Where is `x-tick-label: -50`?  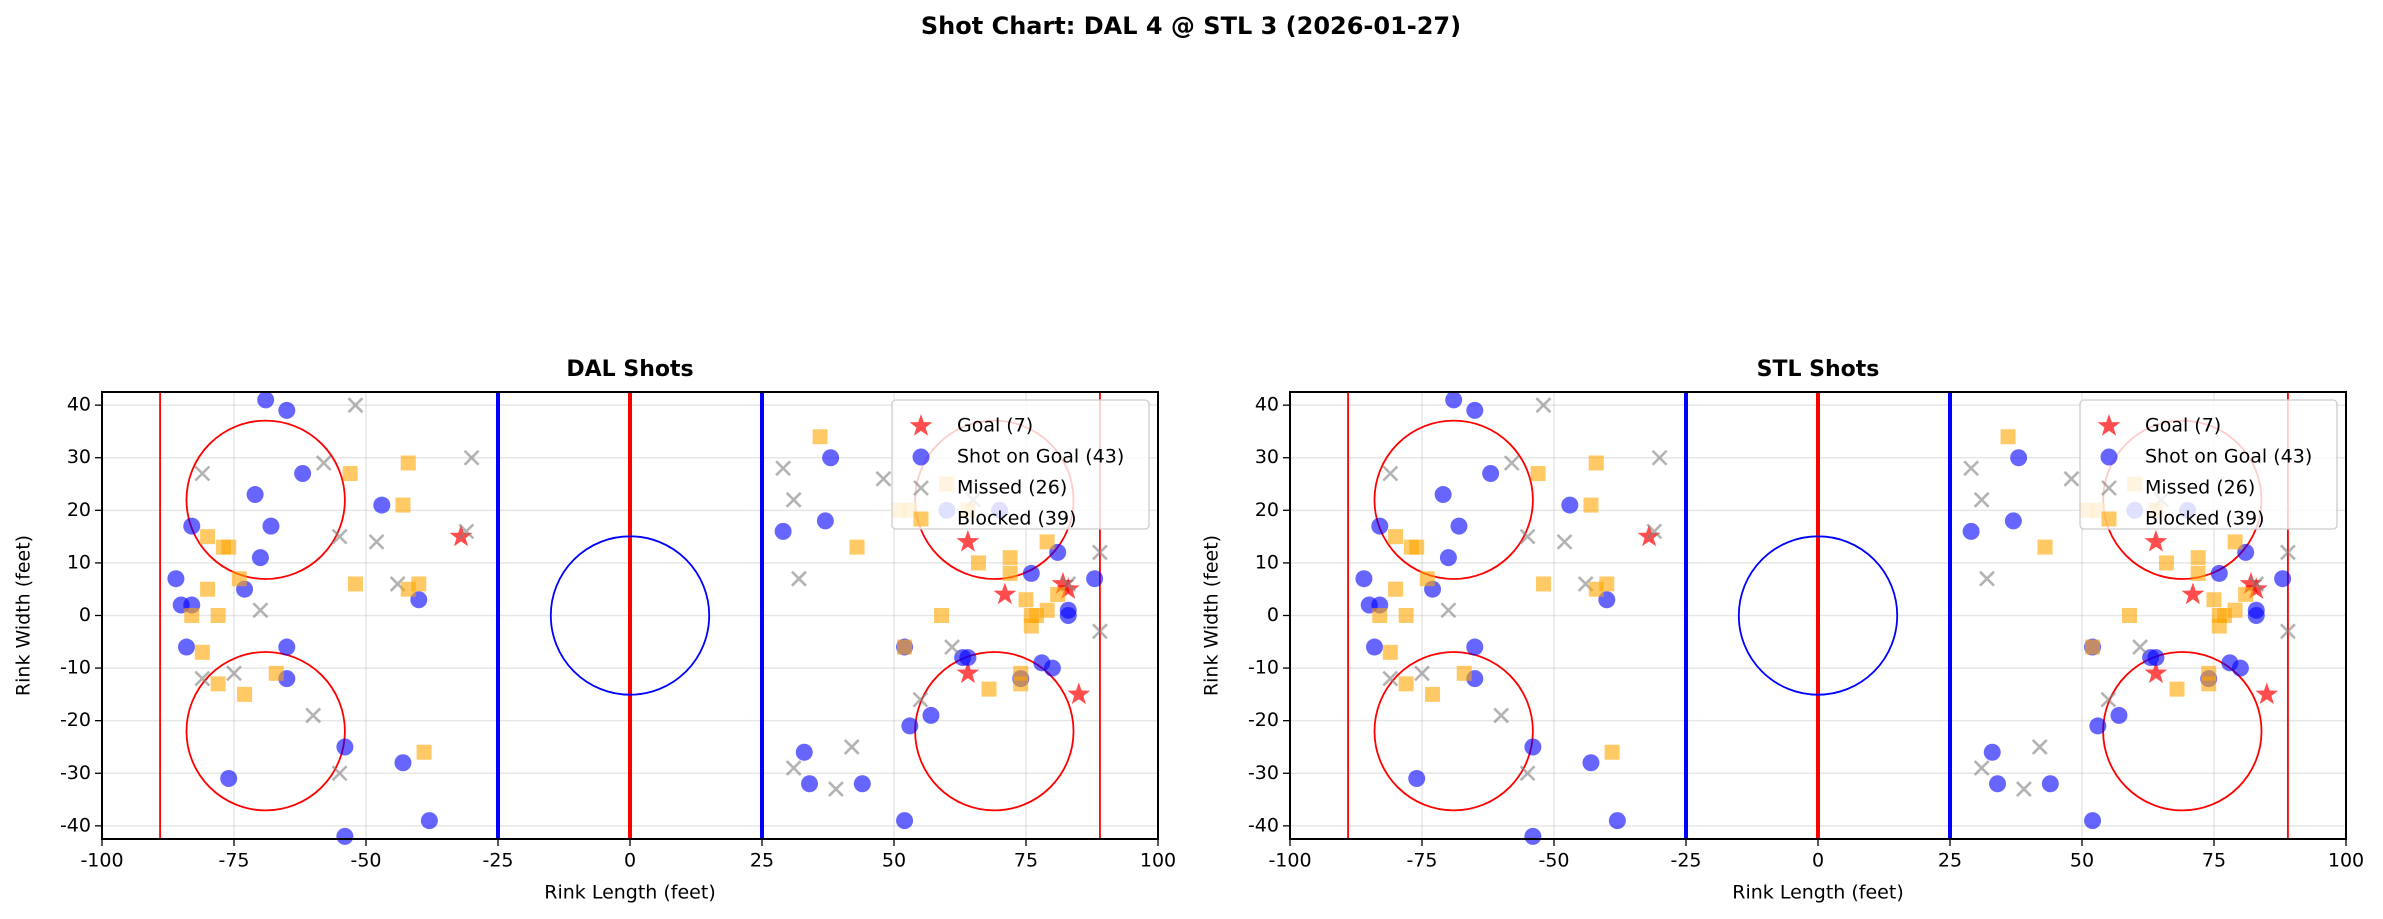
x-tick-label: -50 is located at coordinates (365, 861).